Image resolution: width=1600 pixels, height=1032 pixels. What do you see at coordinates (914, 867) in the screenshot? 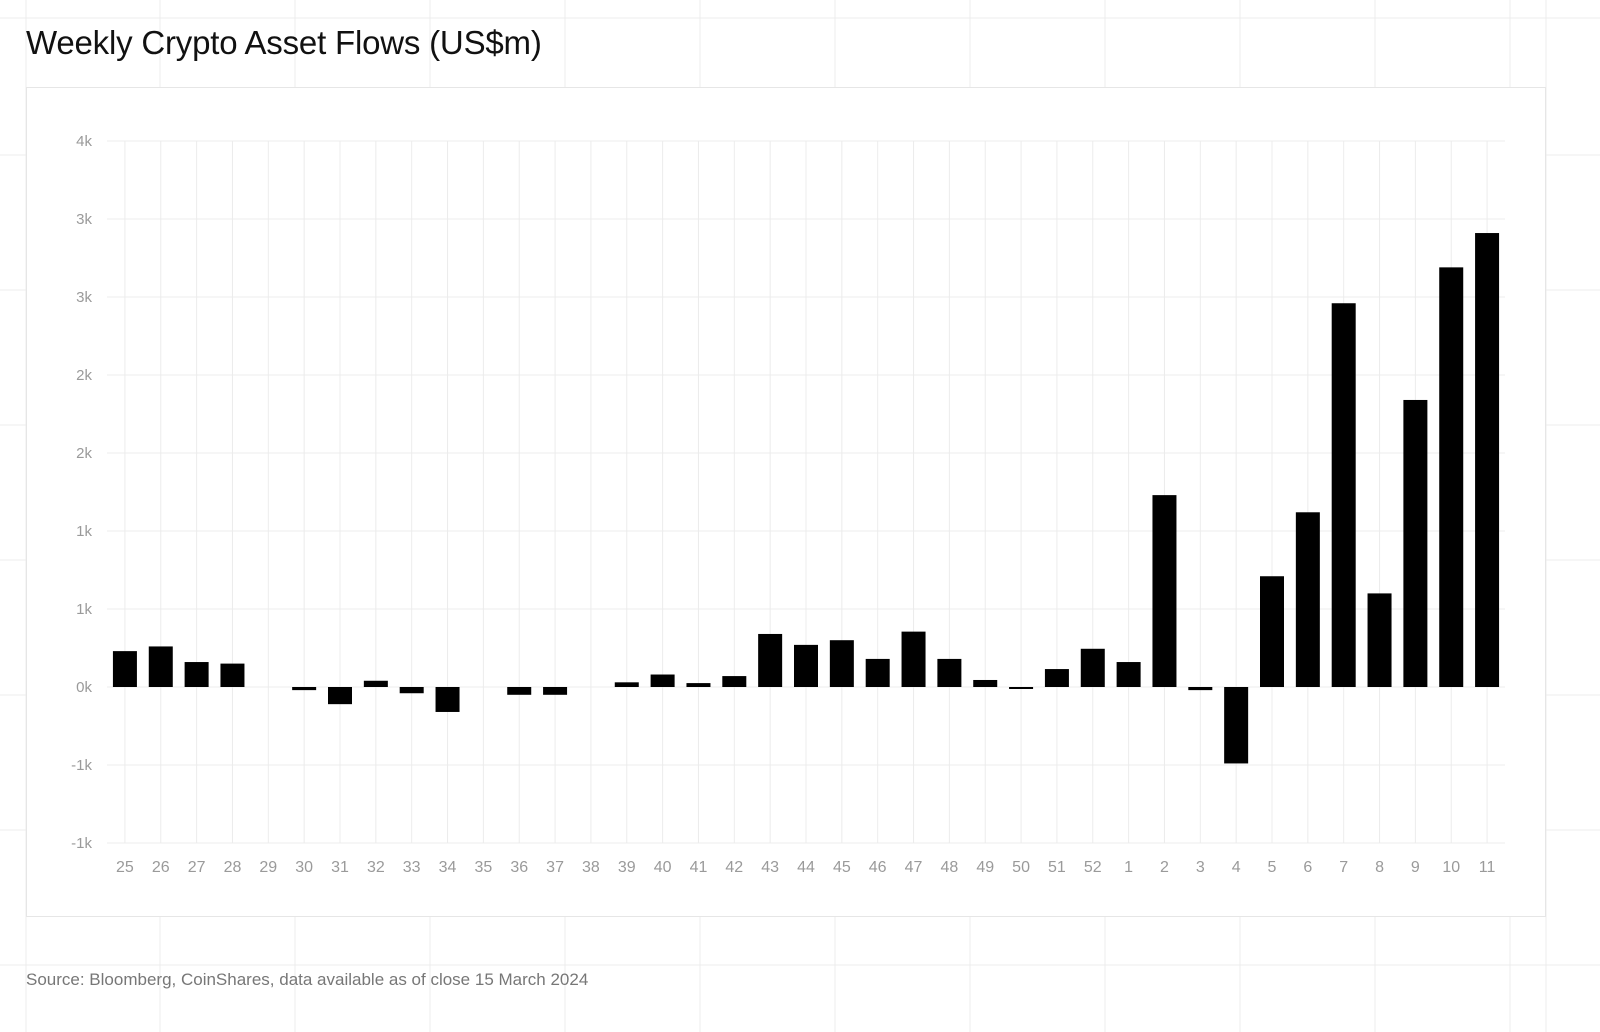
I see `x-tick-label: 47` at bounding box center [914, 867].